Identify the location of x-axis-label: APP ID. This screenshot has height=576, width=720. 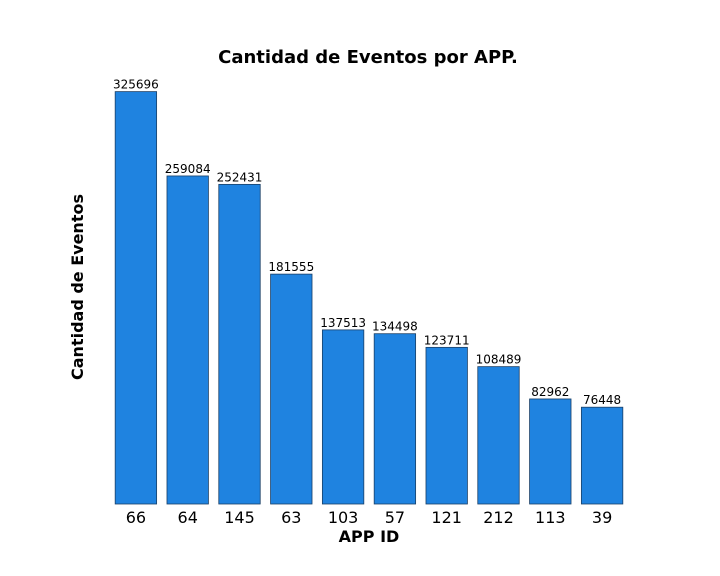
(369, 536).